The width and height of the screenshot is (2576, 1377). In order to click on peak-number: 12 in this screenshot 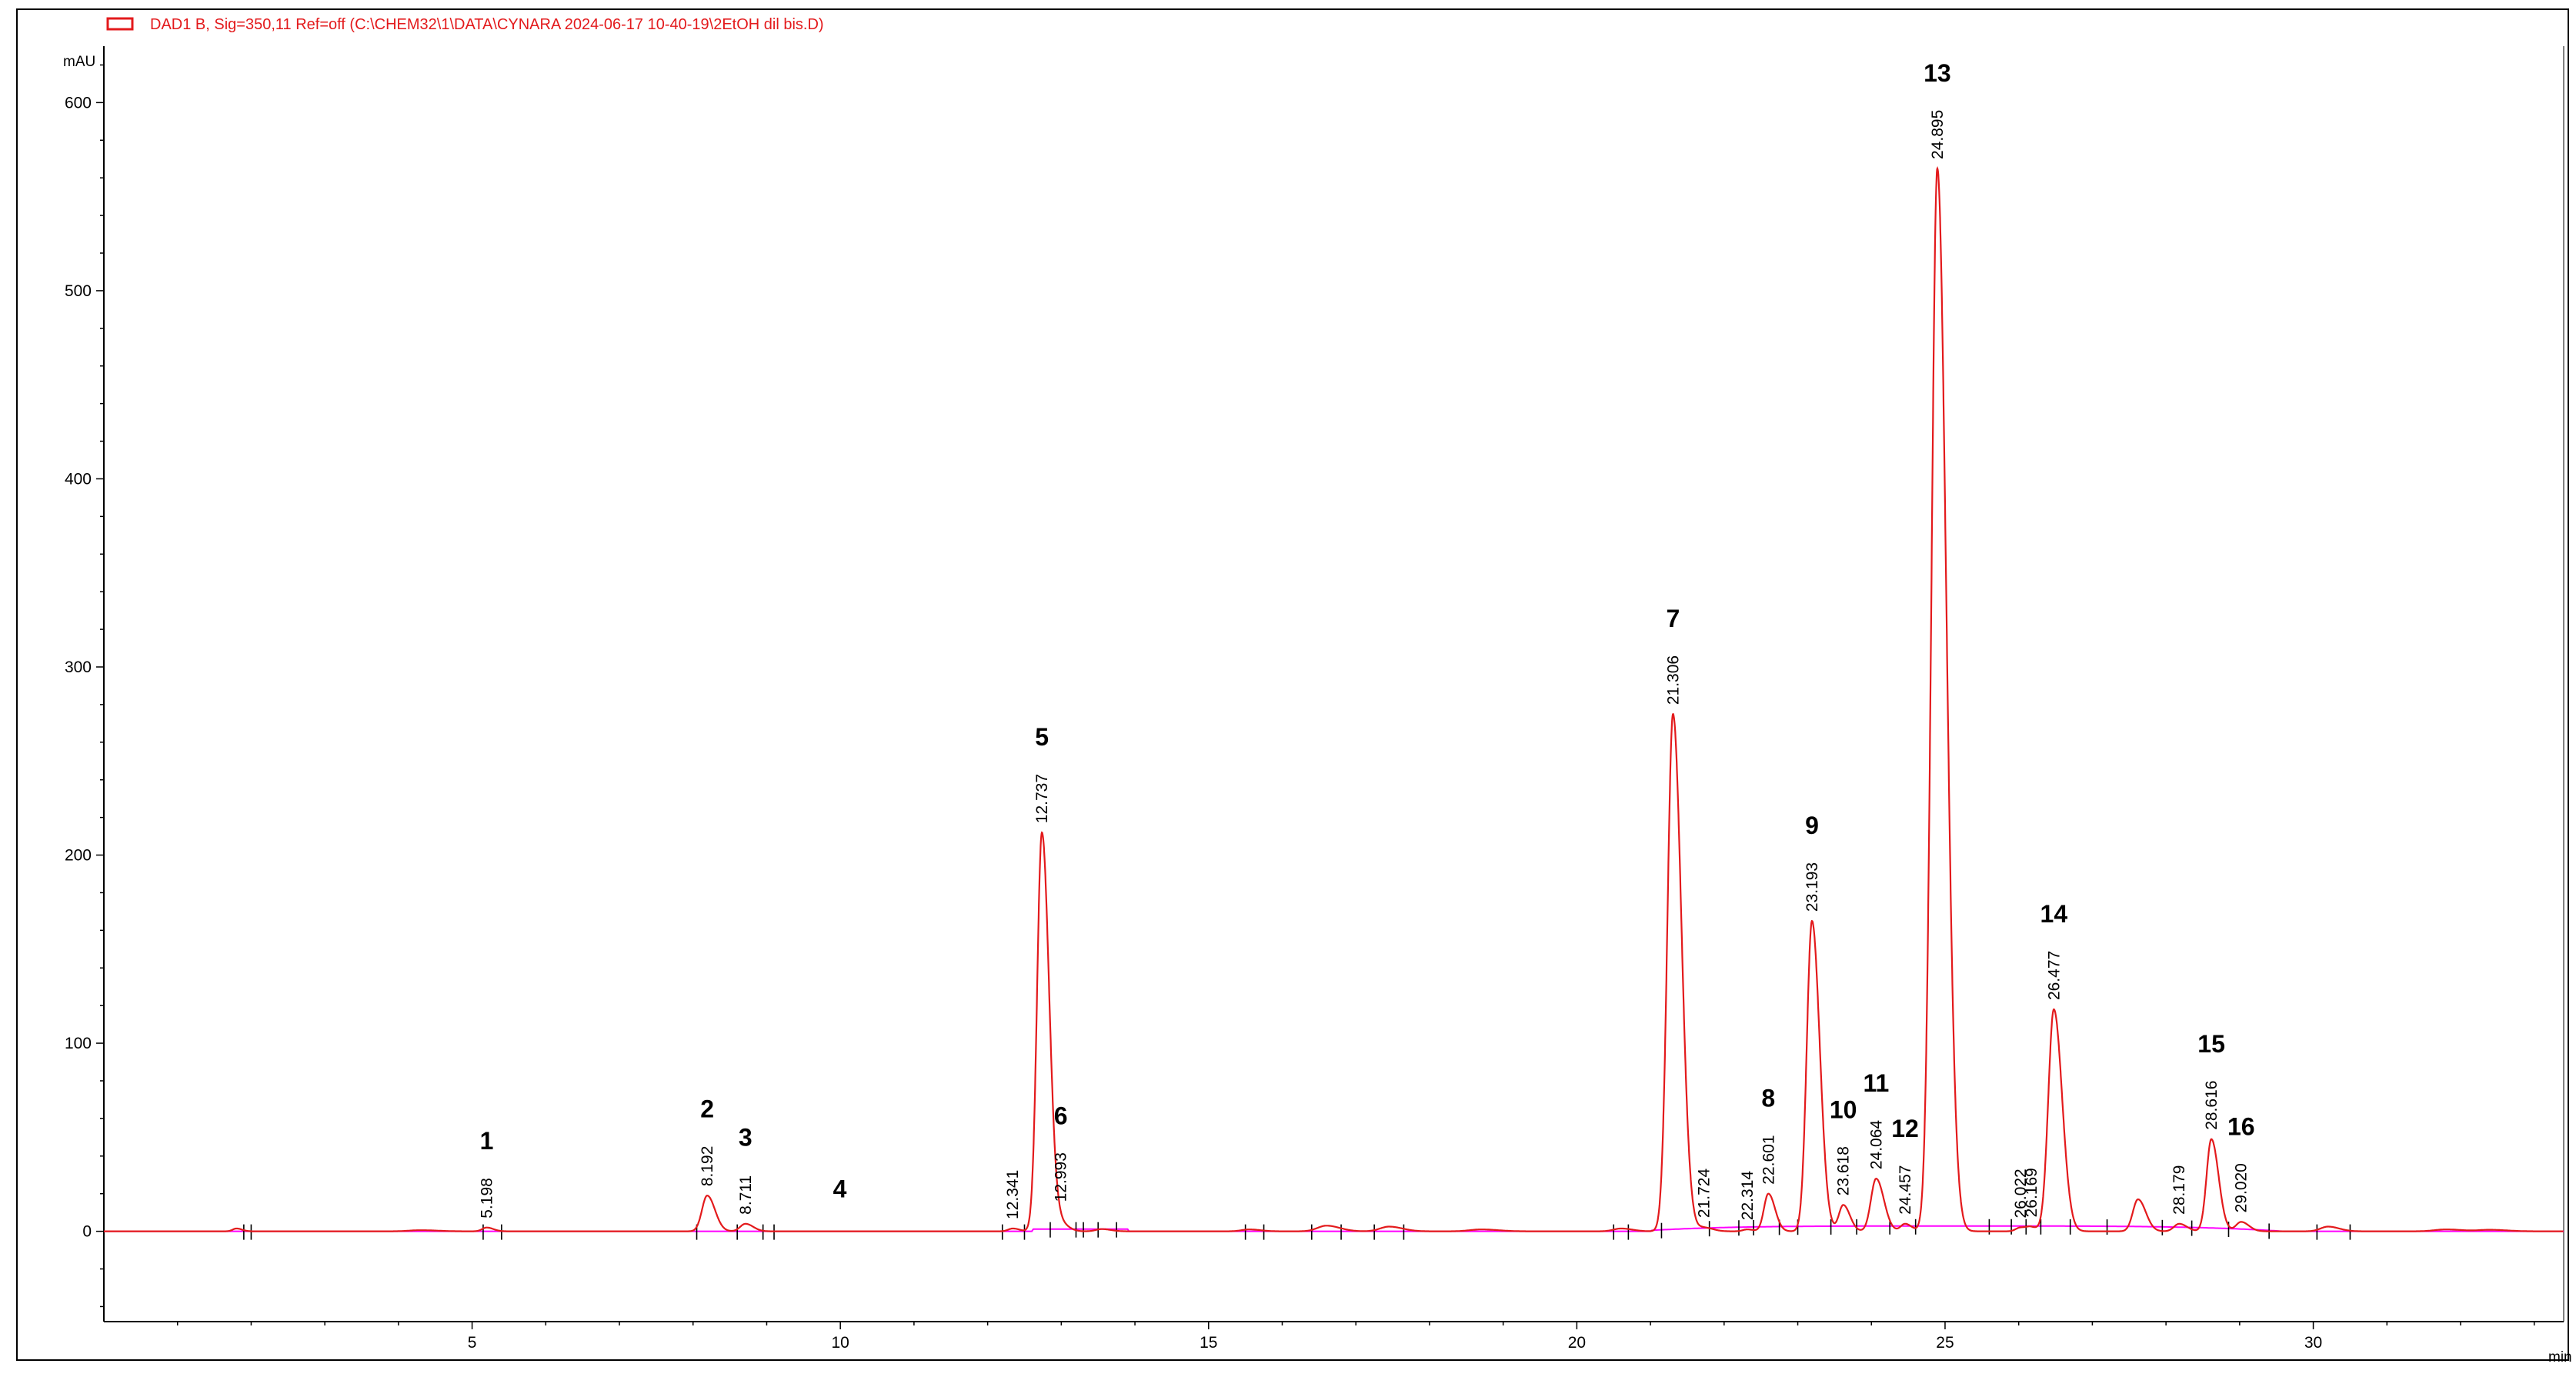, I will do `click(1905, 1128)`.